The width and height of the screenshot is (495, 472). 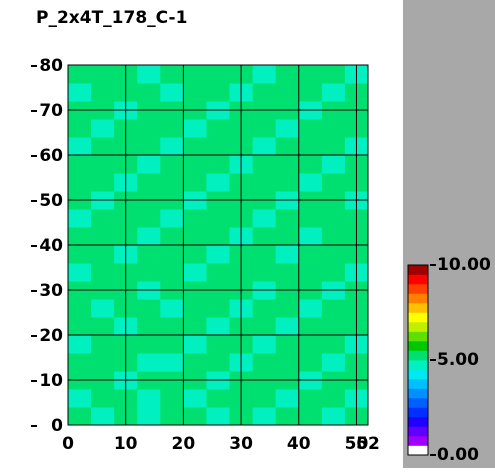 What do you see at coordinates (241, 444) in the screenshot?
I see `x-tick-label: 30` at bounding box center [241, 444].